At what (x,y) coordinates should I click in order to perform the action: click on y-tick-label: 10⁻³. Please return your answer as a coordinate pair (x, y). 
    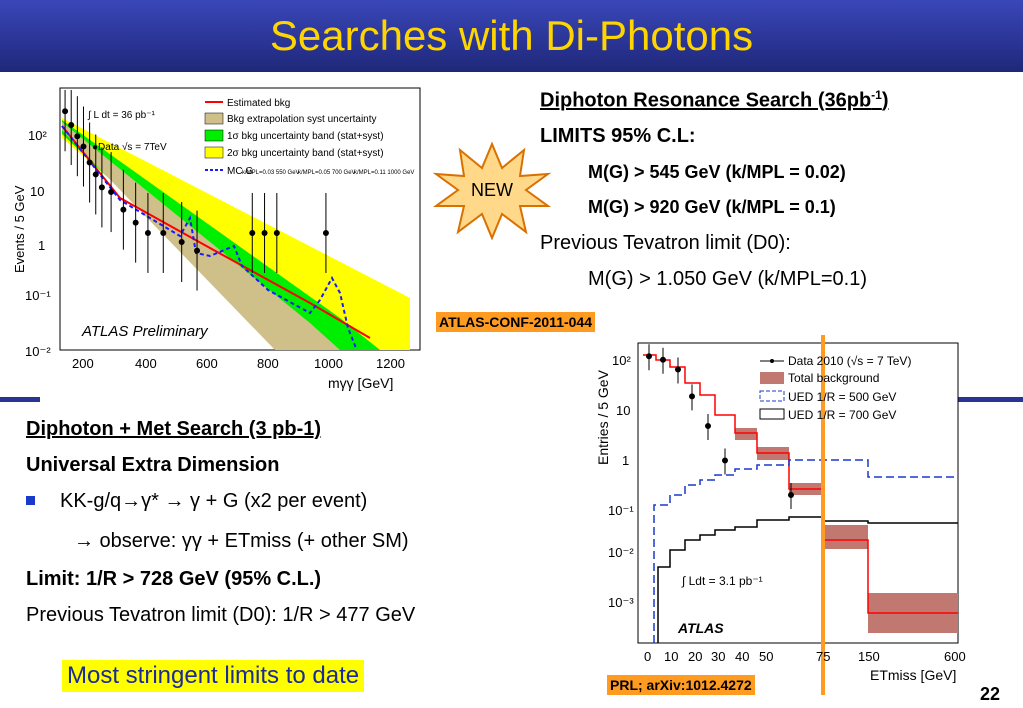
    Looking at the image, I should click on (621, 602).